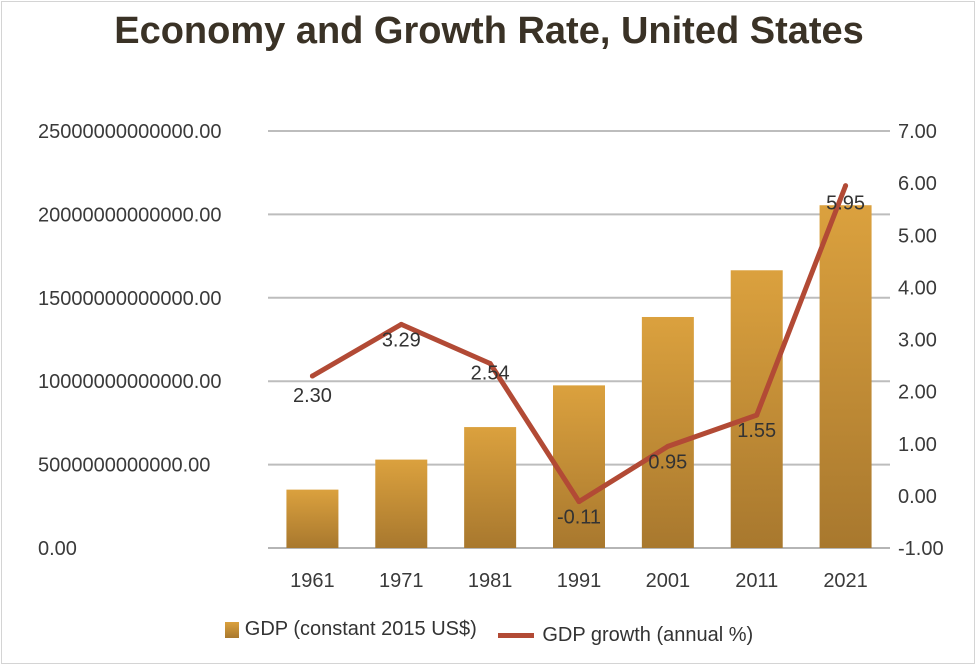  What do you see at coordinates (130, 215) in the screenshot?
I see `left-tick-label: 20000000000000.00` at bounding box center [130, 215].